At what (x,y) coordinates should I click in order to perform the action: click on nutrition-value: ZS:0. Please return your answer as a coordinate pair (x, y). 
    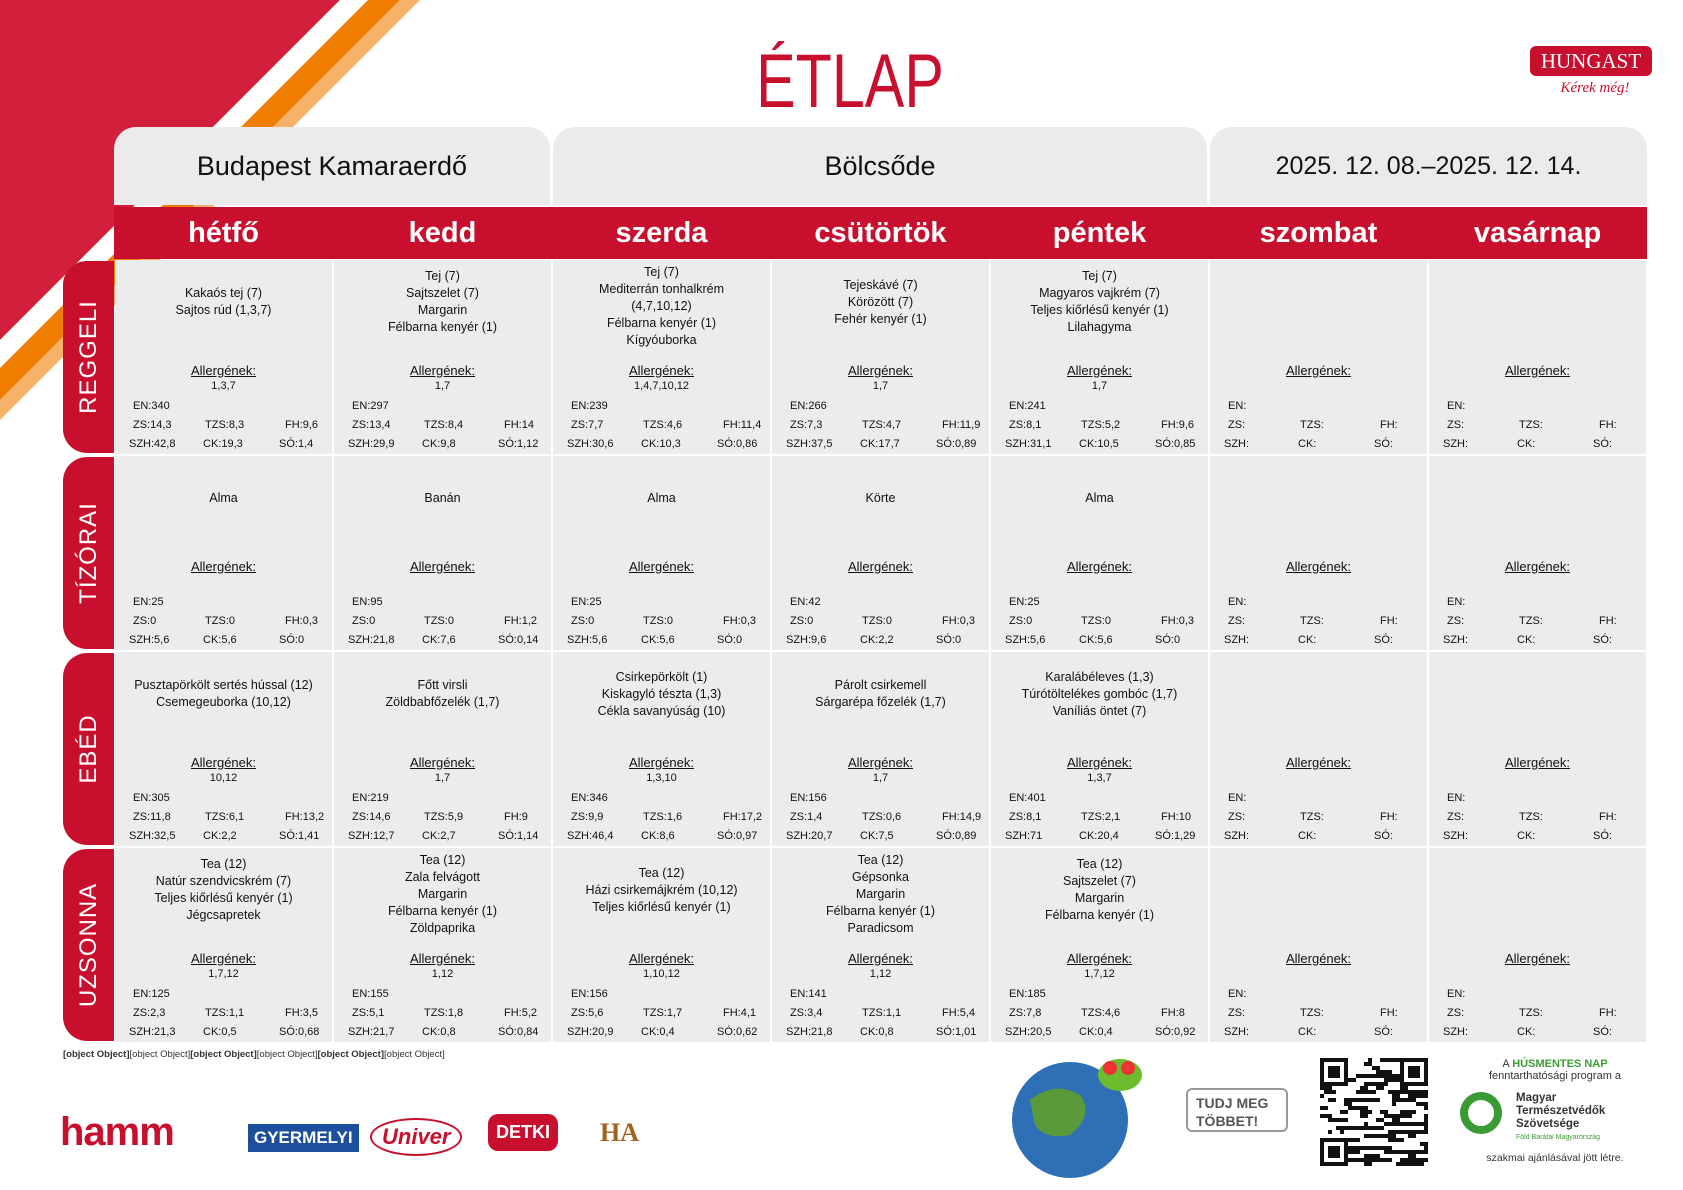
    Looking at the image, I should click on (802, 621).